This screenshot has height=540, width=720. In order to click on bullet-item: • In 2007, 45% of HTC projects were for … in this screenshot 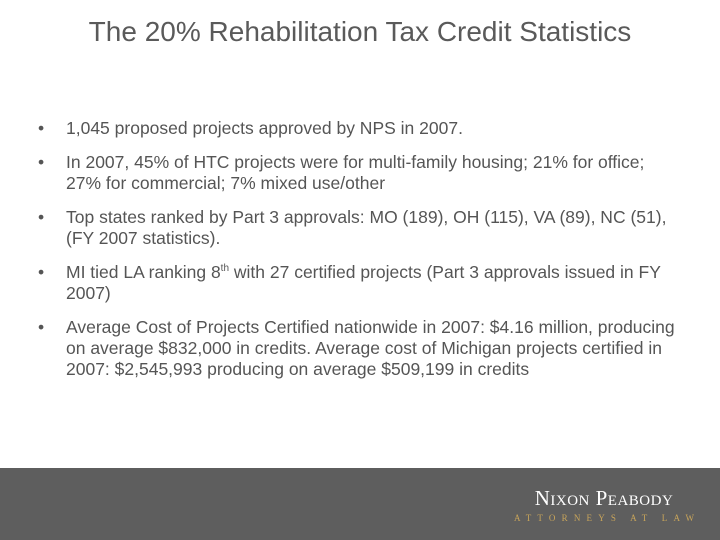, I will do `click(360, 173)`.